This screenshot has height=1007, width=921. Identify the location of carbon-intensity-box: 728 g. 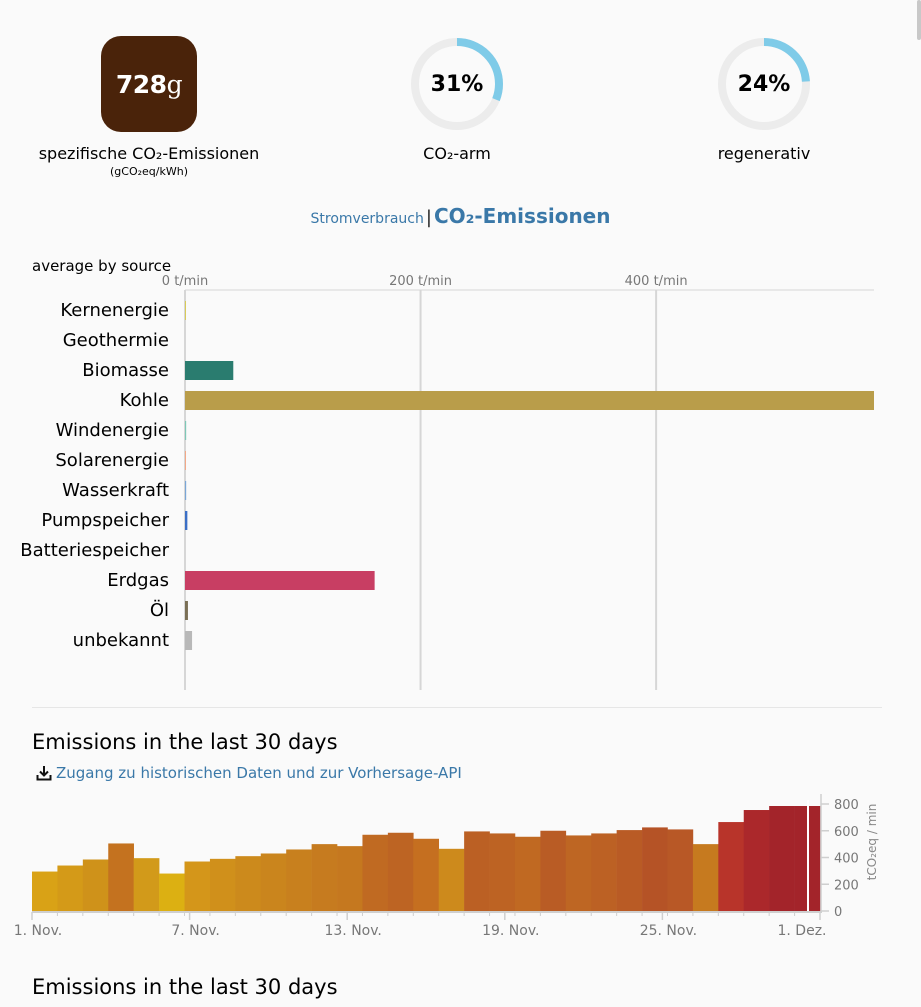
(149, 84).